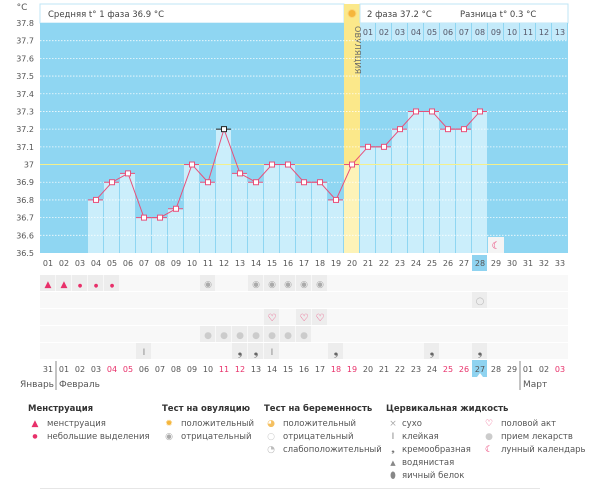  I want to click on calendar-date: 12, so click(240, 369).